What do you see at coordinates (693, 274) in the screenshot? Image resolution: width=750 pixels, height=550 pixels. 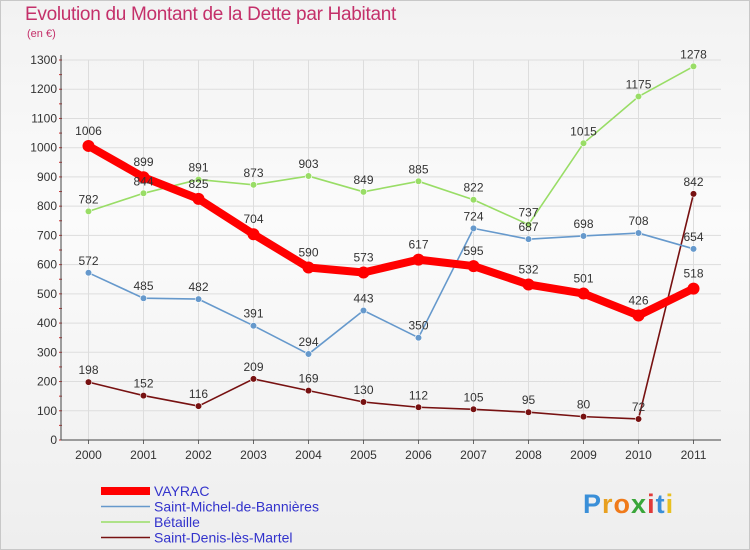 I see `data-label-vayrac: 518` at bounding box center [693, 274].